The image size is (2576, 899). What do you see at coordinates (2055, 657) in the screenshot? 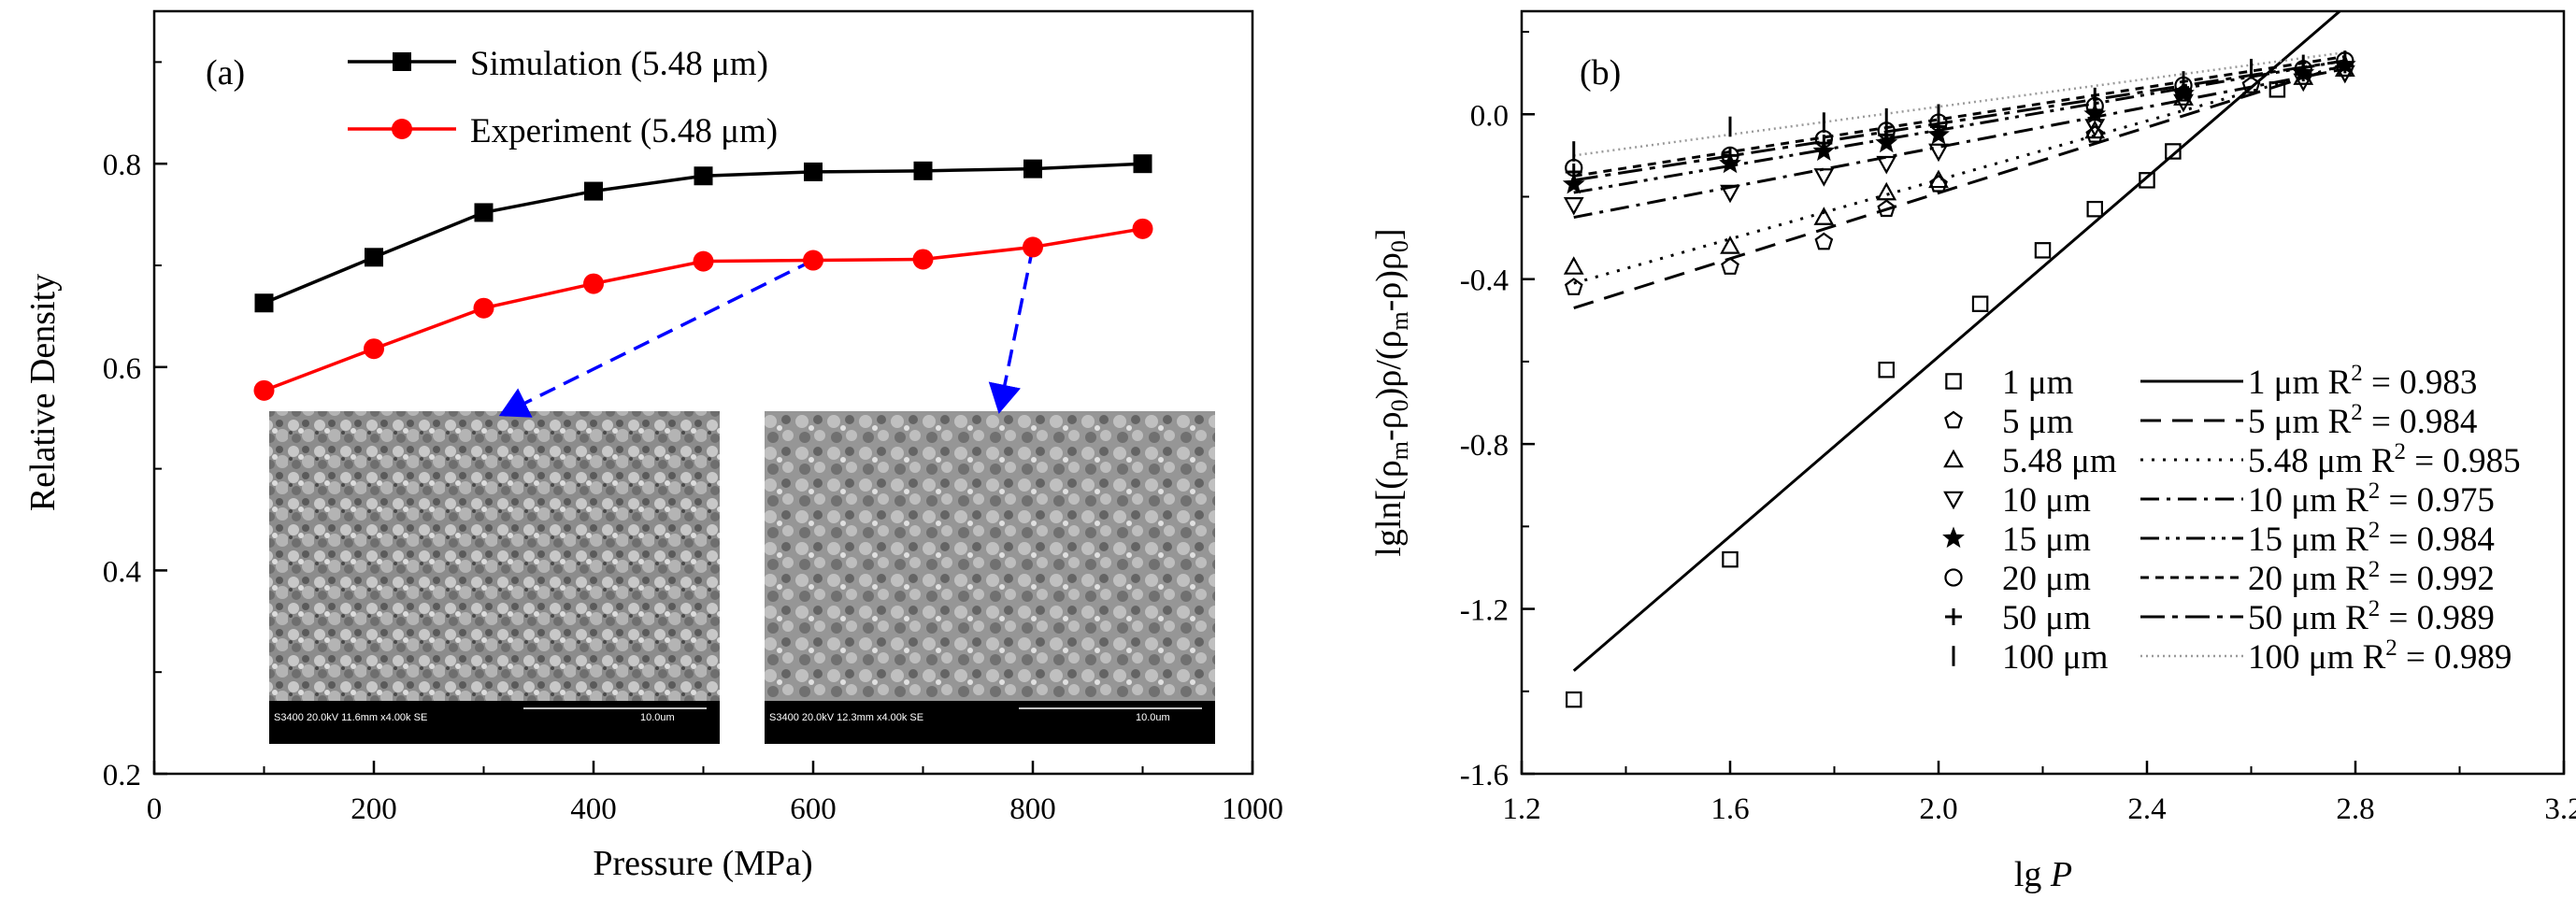
I see `legend-series-label: 100 μm` at bounding box center [2055, 657].